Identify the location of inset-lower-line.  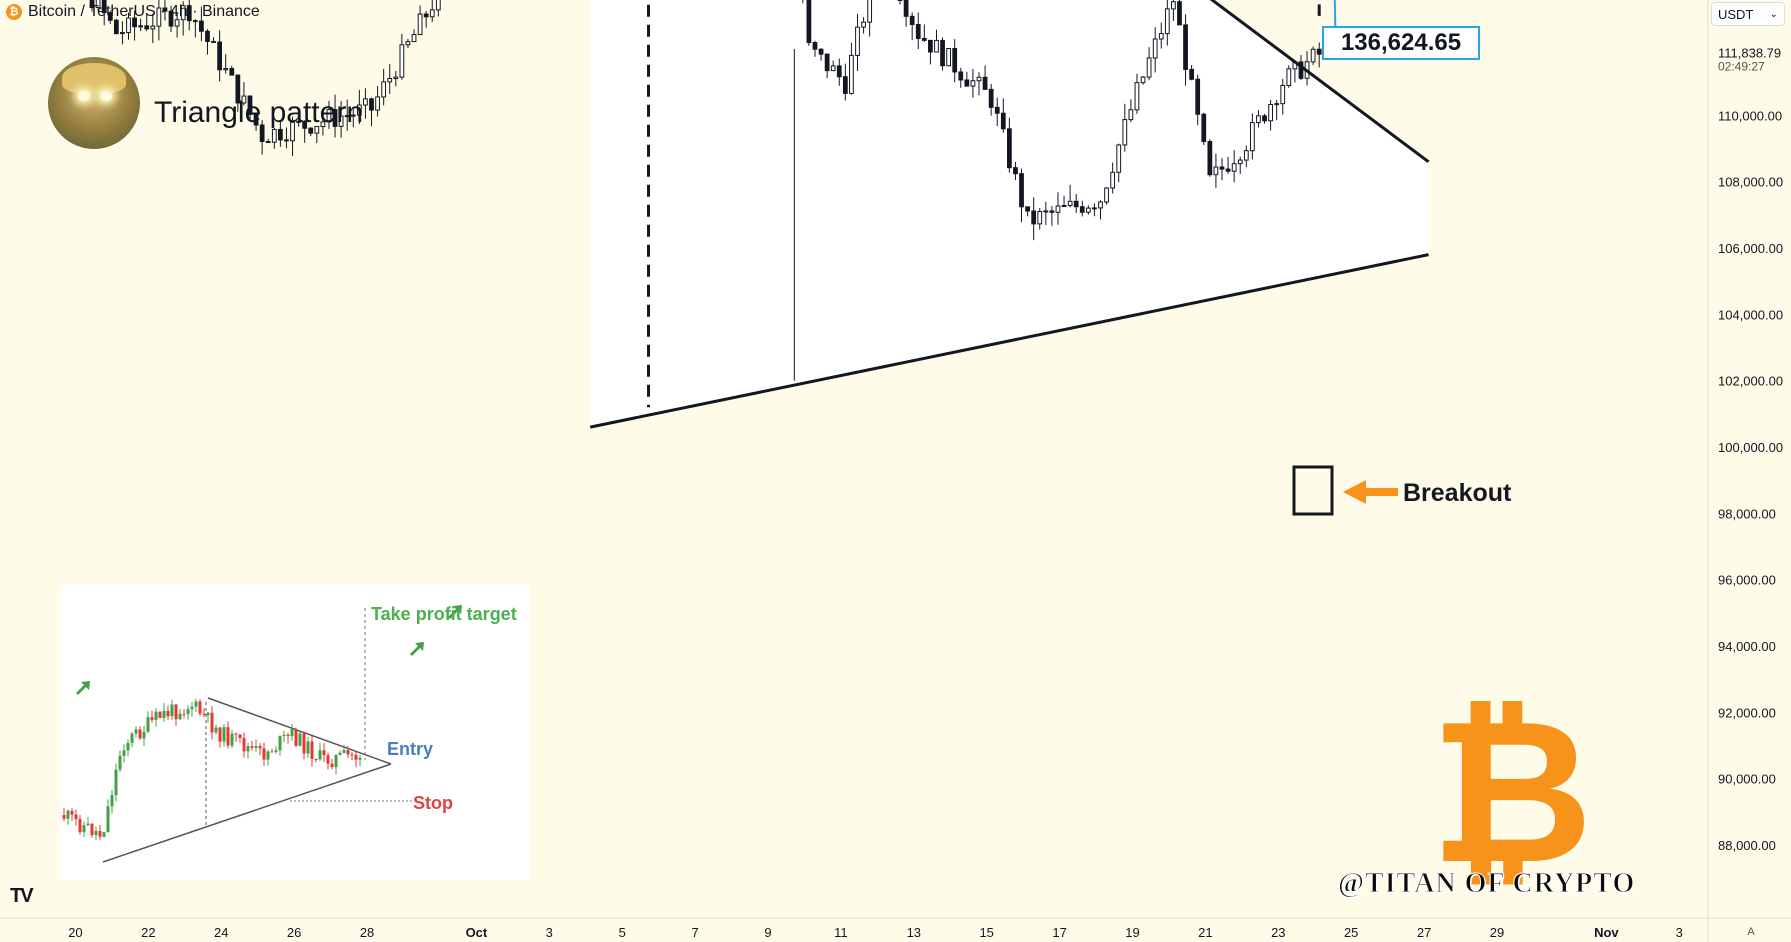
(247, 813).